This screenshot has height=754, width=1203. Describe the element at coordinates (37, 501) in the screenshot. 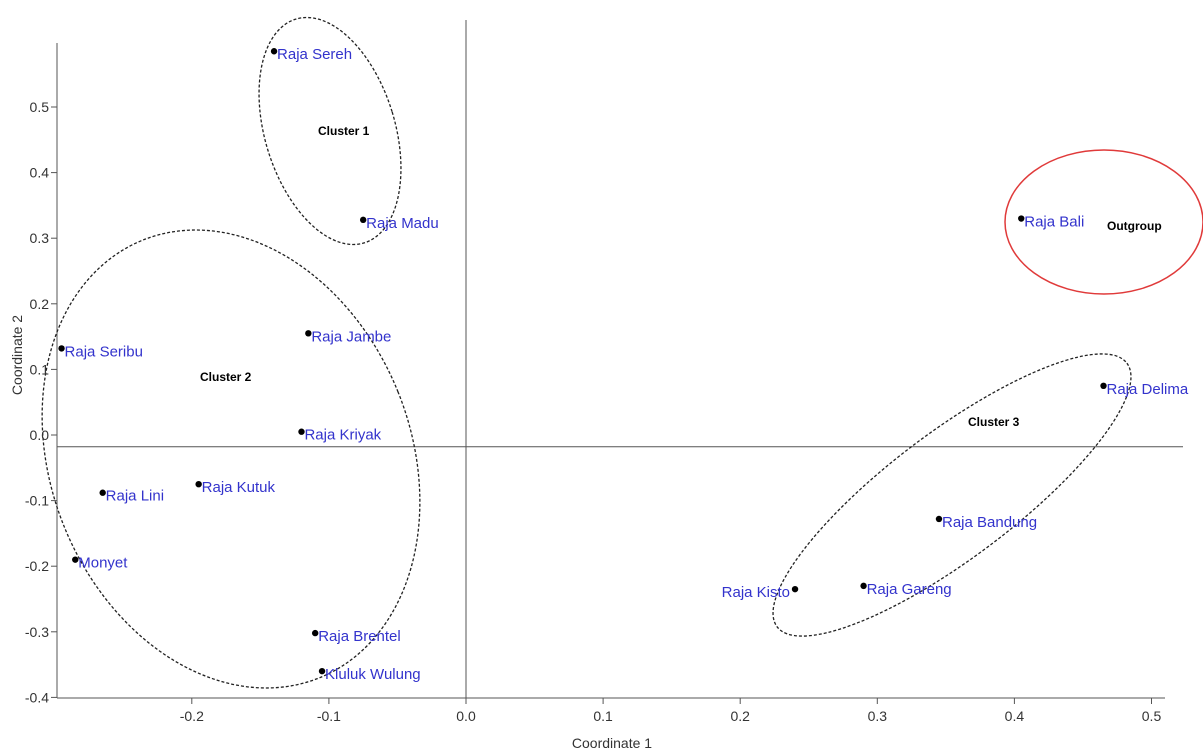

I see `y-tick-label: -0.1` at that location.